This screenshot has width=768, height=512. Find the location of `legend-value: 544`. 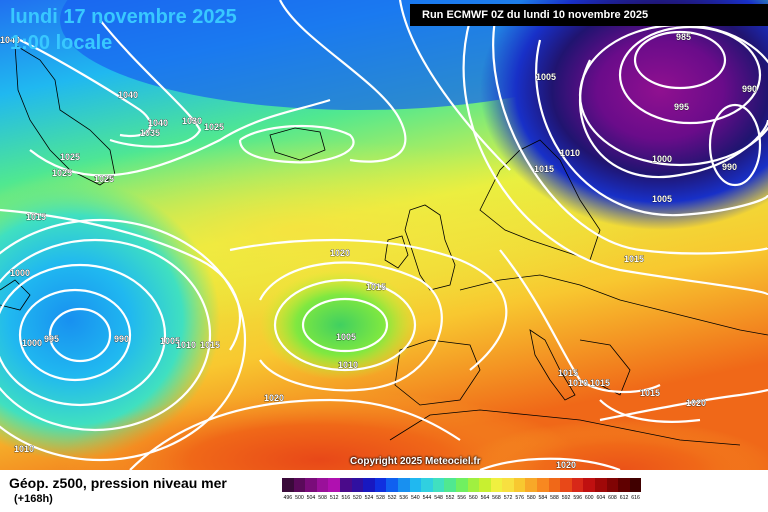

legend-value: 544 is located at coordinates (427, 498).